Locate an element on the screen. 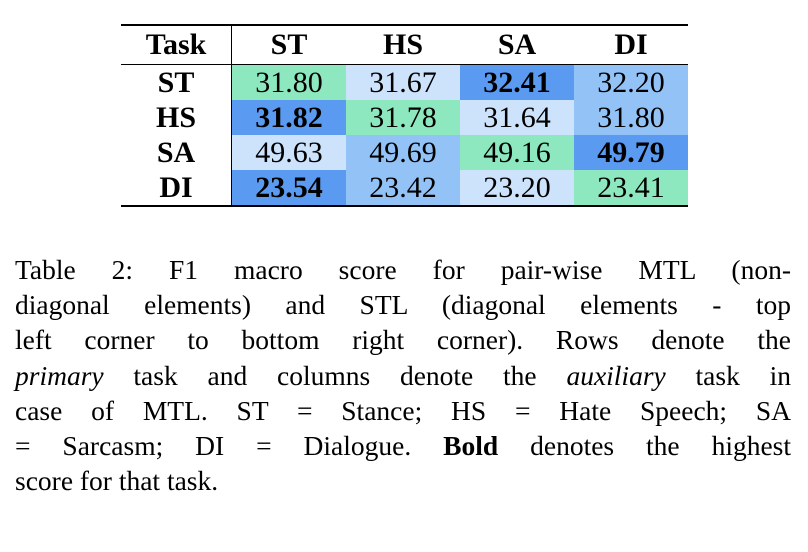 This screenshot has height=552, width=808. row-label: DI is located at coordinates (176, 188).